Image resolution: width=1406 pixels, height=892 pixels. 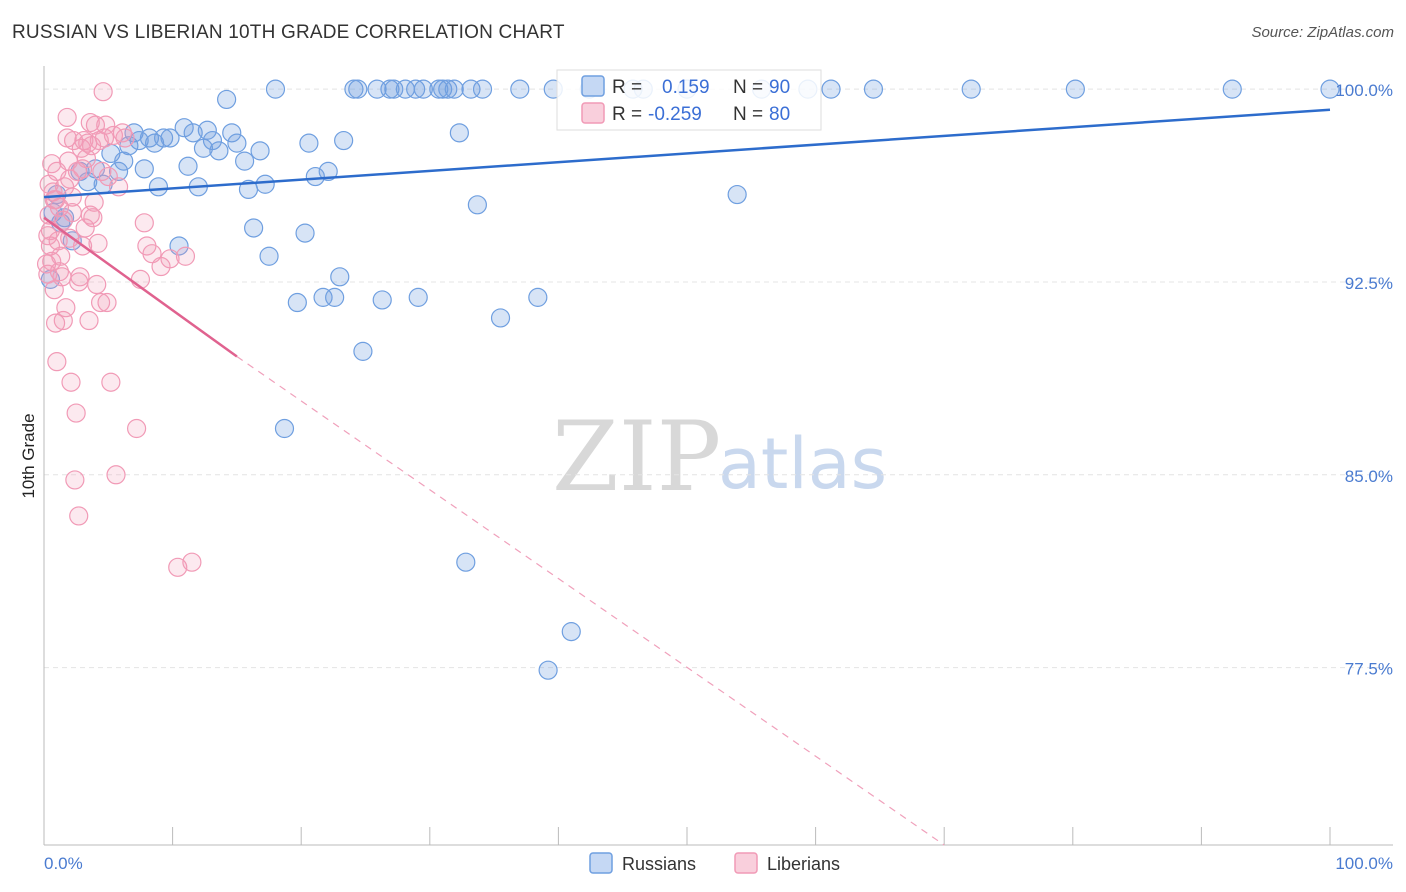 What do you see at coordinates (686, 87) in the screenshot?
I see `legend-r-value-russians: 0.159` at bounding box center [686, 87].